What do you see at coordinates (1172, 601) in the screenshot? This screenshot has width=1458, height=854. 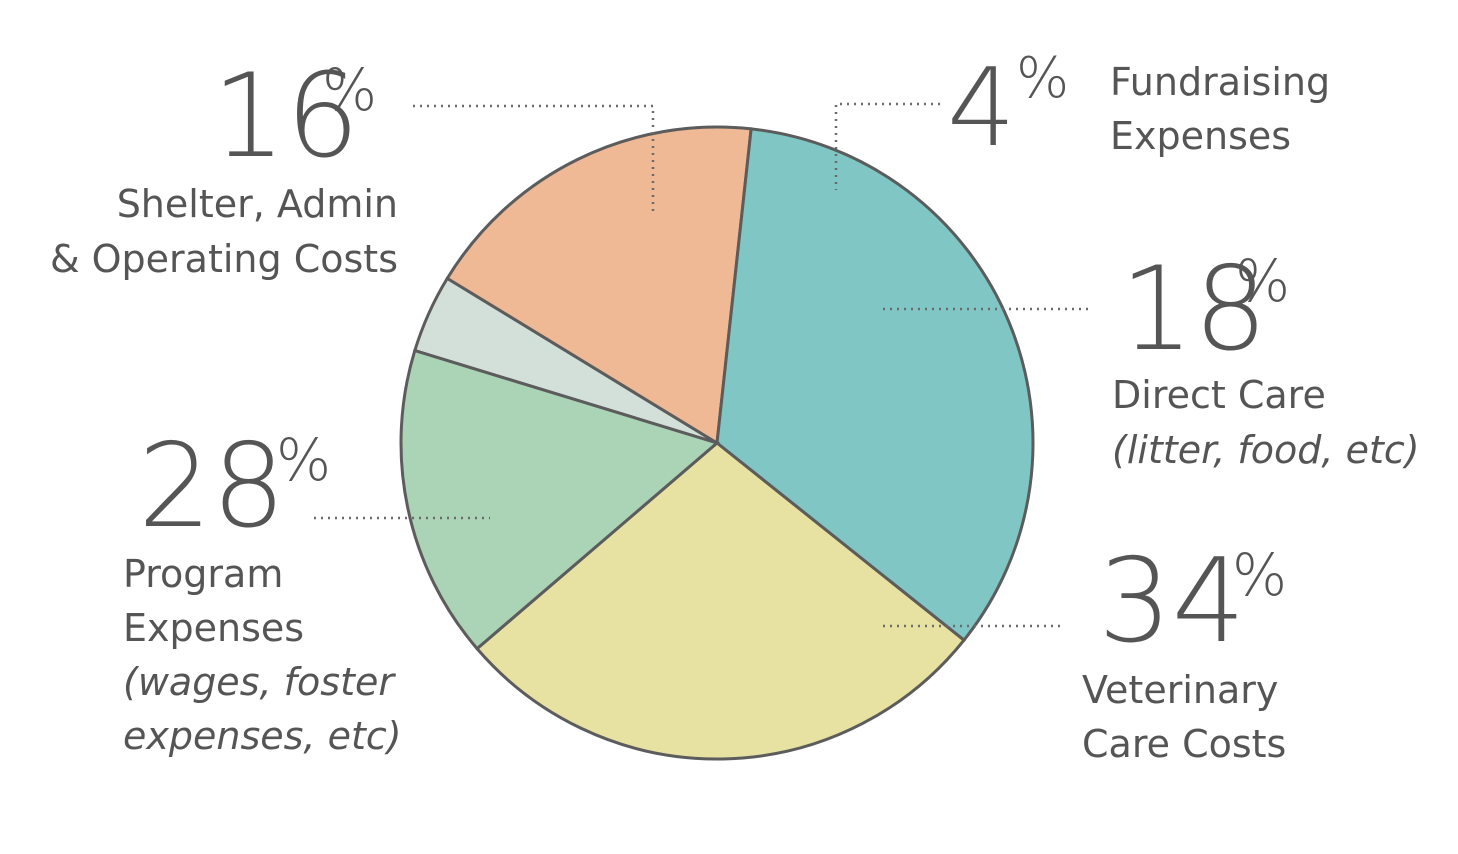 I see `percent-value-vet: 34` at bounding box center [1172, 601].